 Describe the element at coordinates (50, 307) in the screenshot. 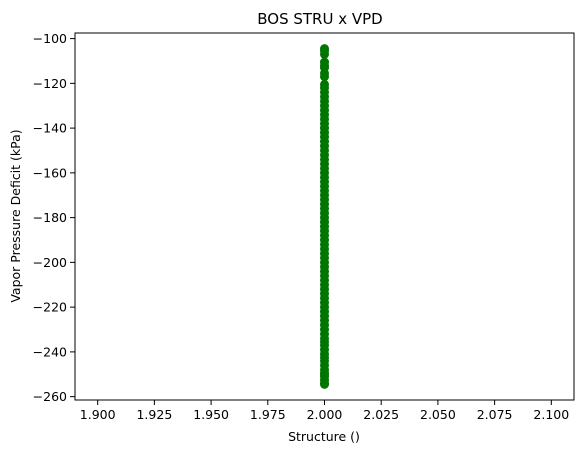

I see `y-tick-label: −220` at that location.